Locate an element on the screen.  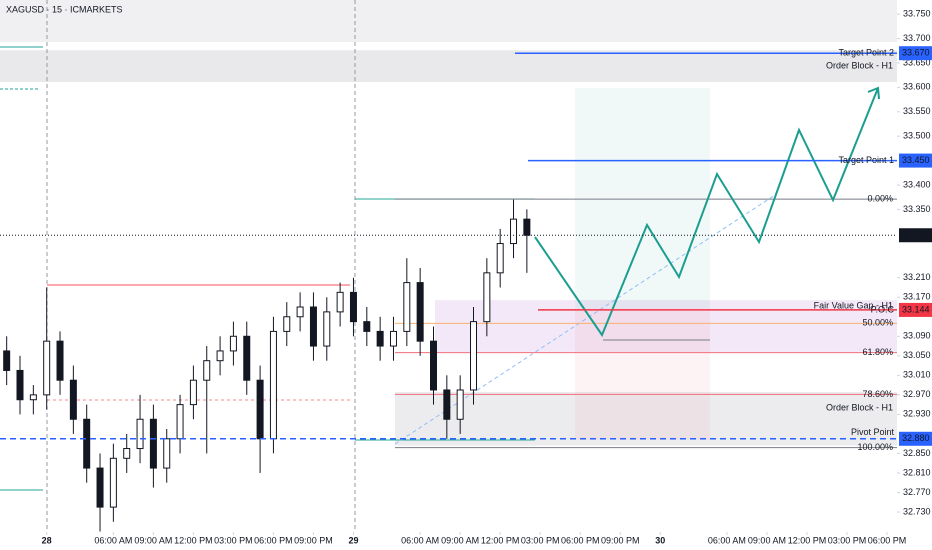
x-tick-label: 28 is located at coordinates (47, 540).